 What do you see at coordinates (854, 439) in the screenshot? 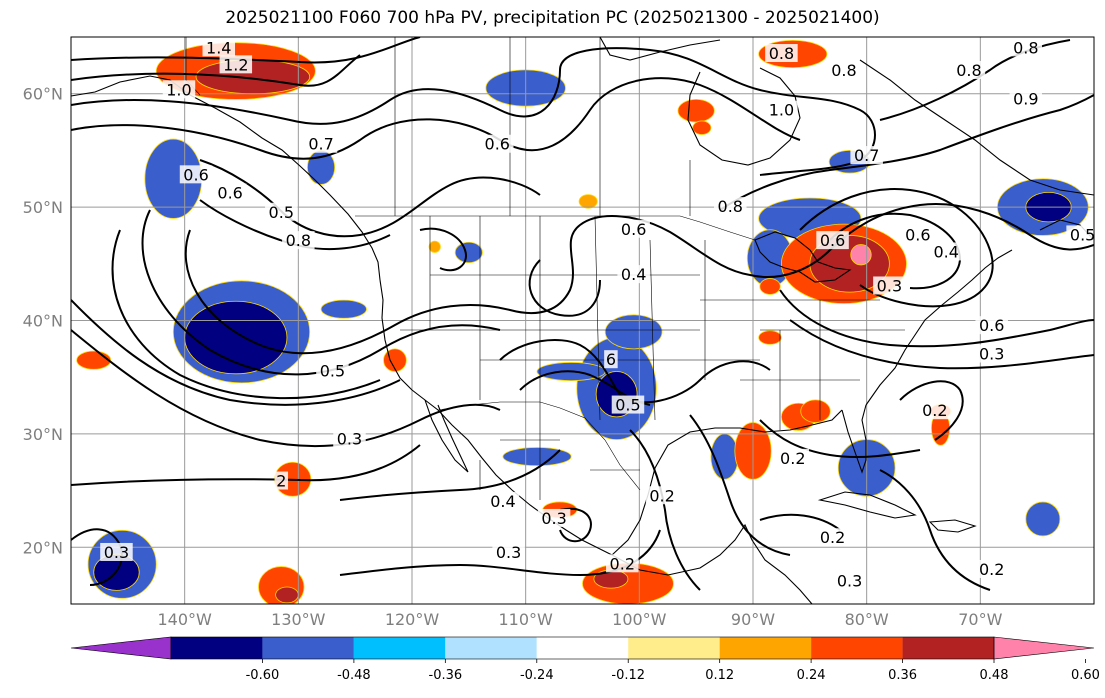
I see `coastline-florida` at bounding box center [854, 439].